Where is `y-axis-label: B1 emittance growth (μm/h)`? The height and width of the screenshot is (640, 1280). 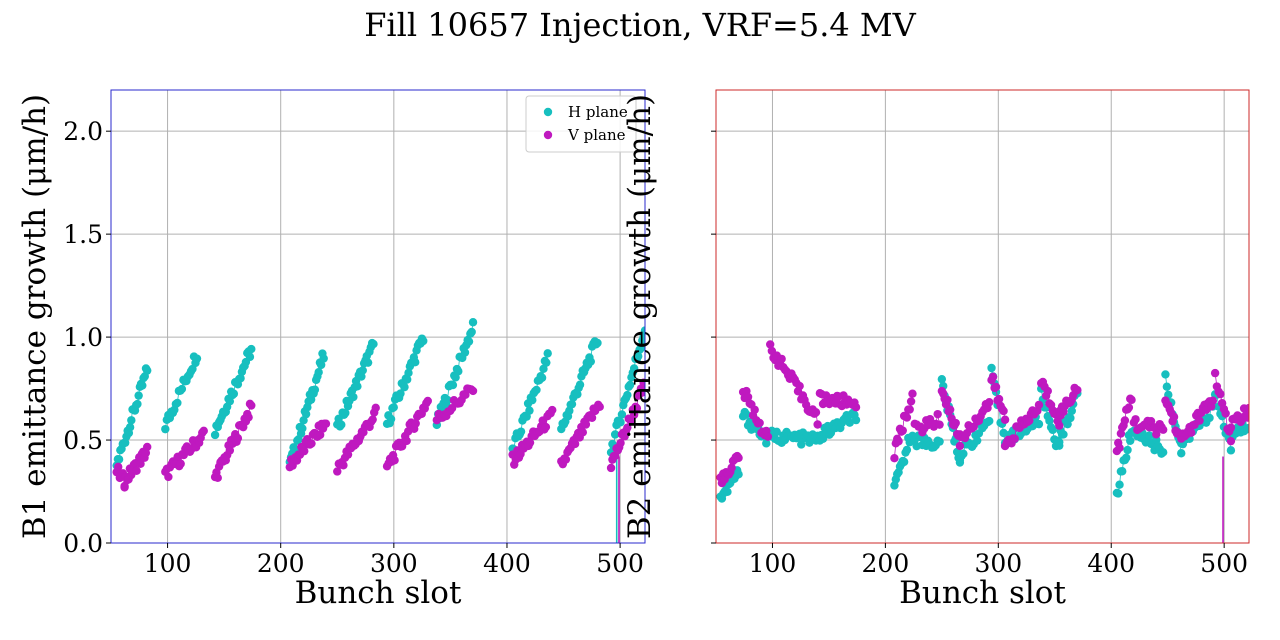
y-axis-label: B1 emittance growth (μm/h) is located at coordinates (35, 316).